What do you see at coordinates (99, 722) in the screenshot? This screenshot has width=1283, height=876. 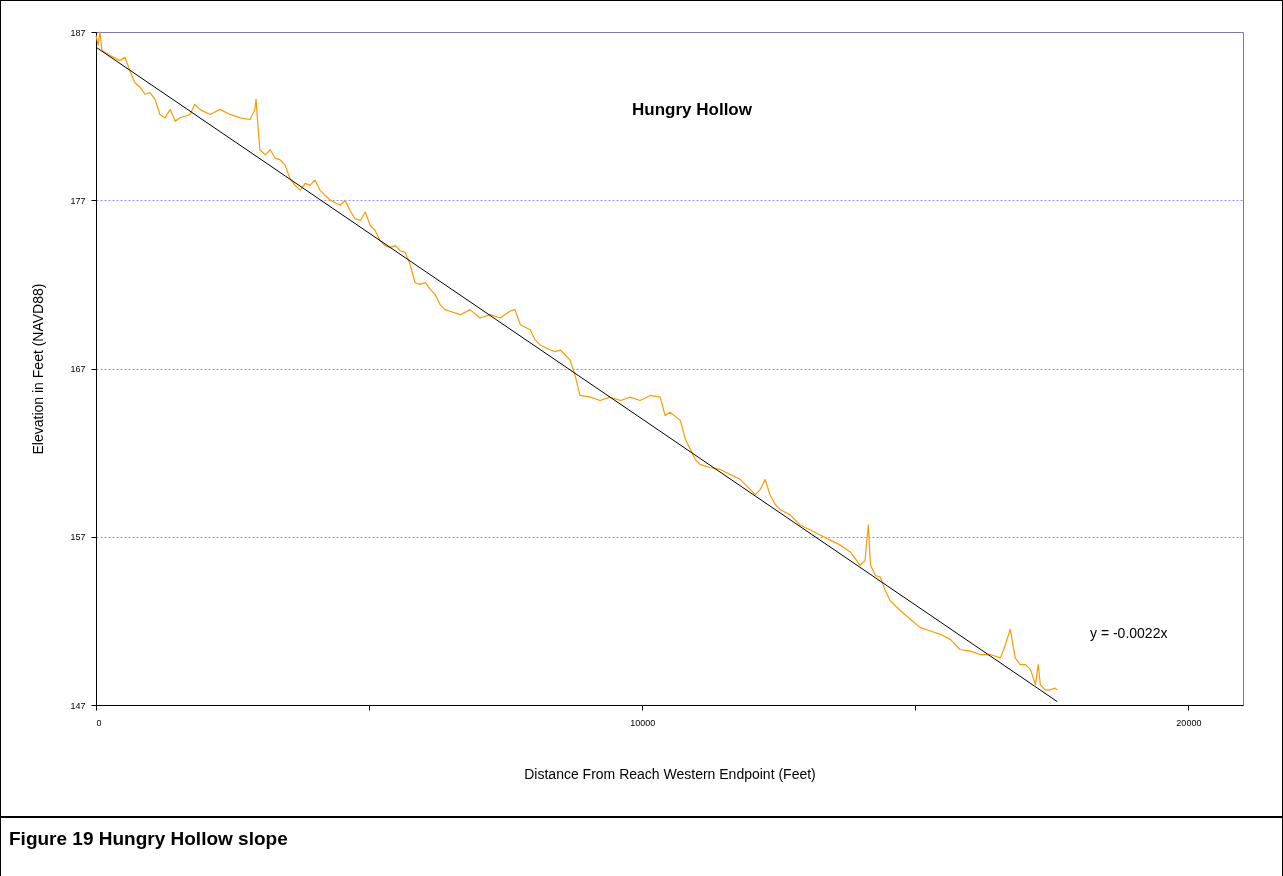 I see `x-tick-label: 0` at bounding box center [99, 722].